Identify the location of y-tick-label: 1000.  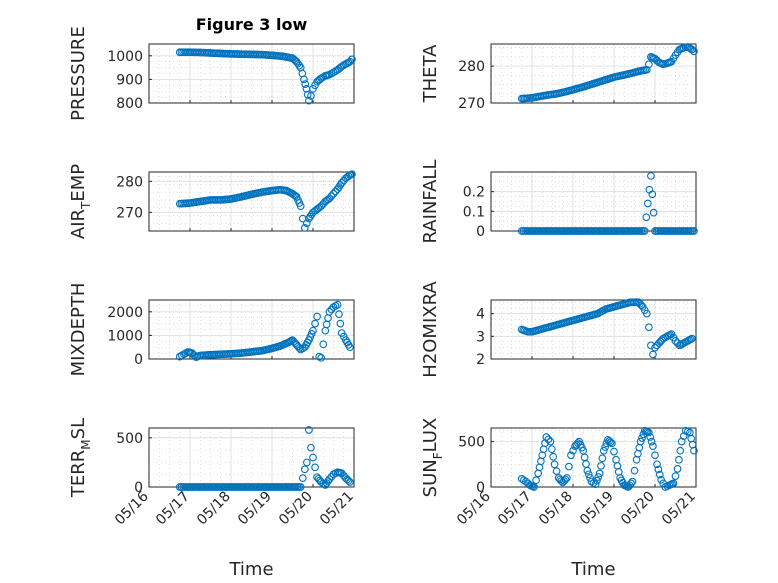
(125, 57).